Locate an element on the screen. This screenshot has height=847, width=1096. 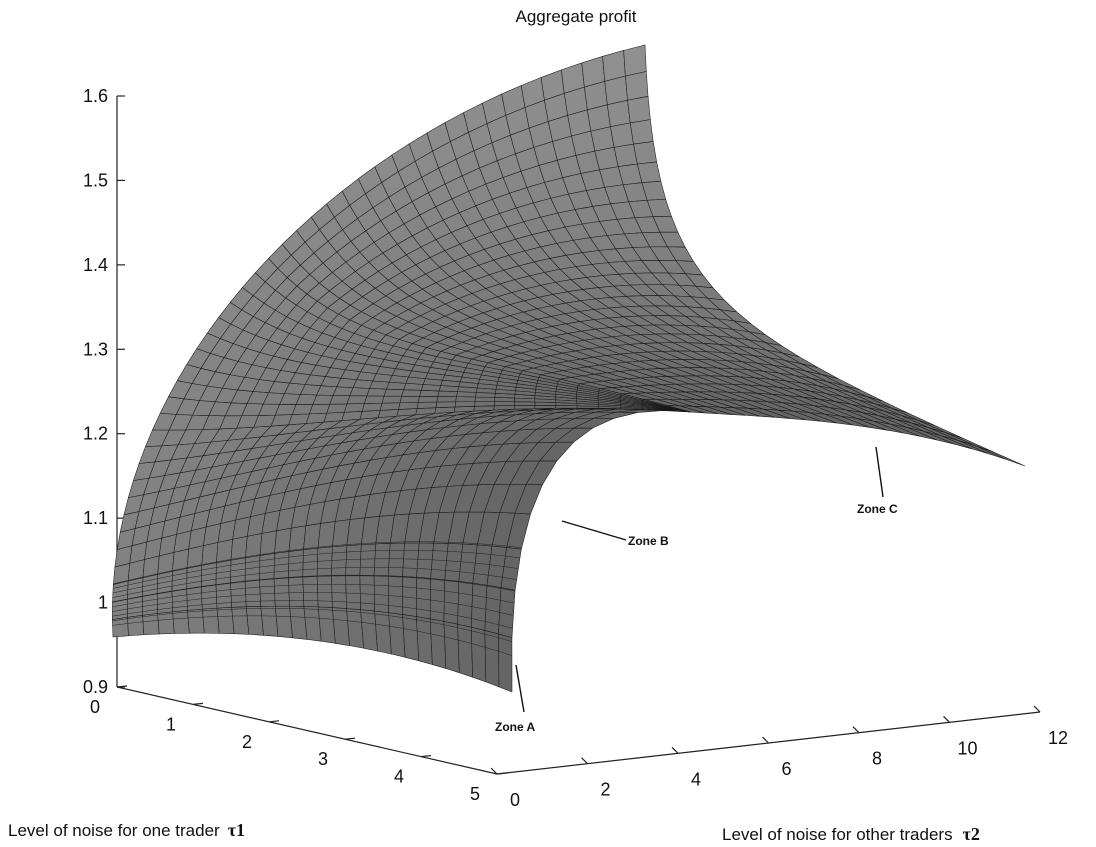
z-tick-label: 1.5 is located at coordinates (95, 180).